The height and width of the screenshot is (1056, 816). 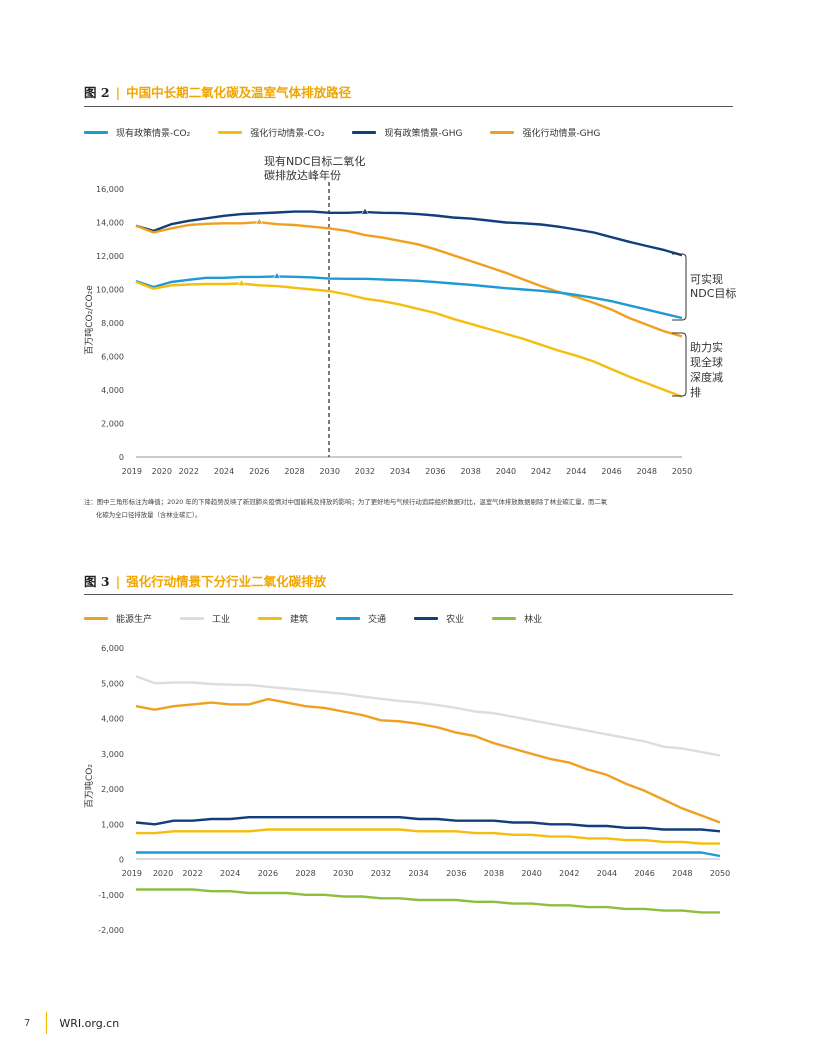 What do you see at coordinates (205, 618) in the screenshot?
I see `legend-item: 工业` at bounding box center [205, 618].